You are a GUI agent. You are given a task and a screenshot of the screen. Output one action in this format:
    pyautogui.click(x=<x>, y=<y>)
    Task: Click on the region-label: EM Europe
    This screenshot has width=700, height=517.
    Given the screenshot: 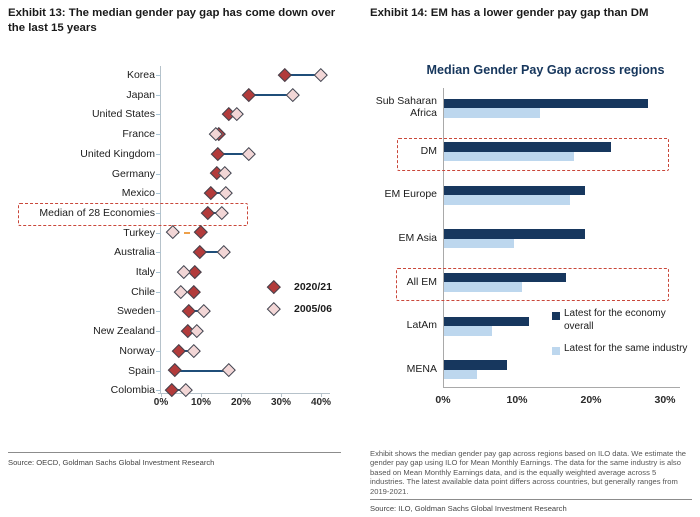 What is the action you would take?
    pyautogui.click(x=410, y=194)
    